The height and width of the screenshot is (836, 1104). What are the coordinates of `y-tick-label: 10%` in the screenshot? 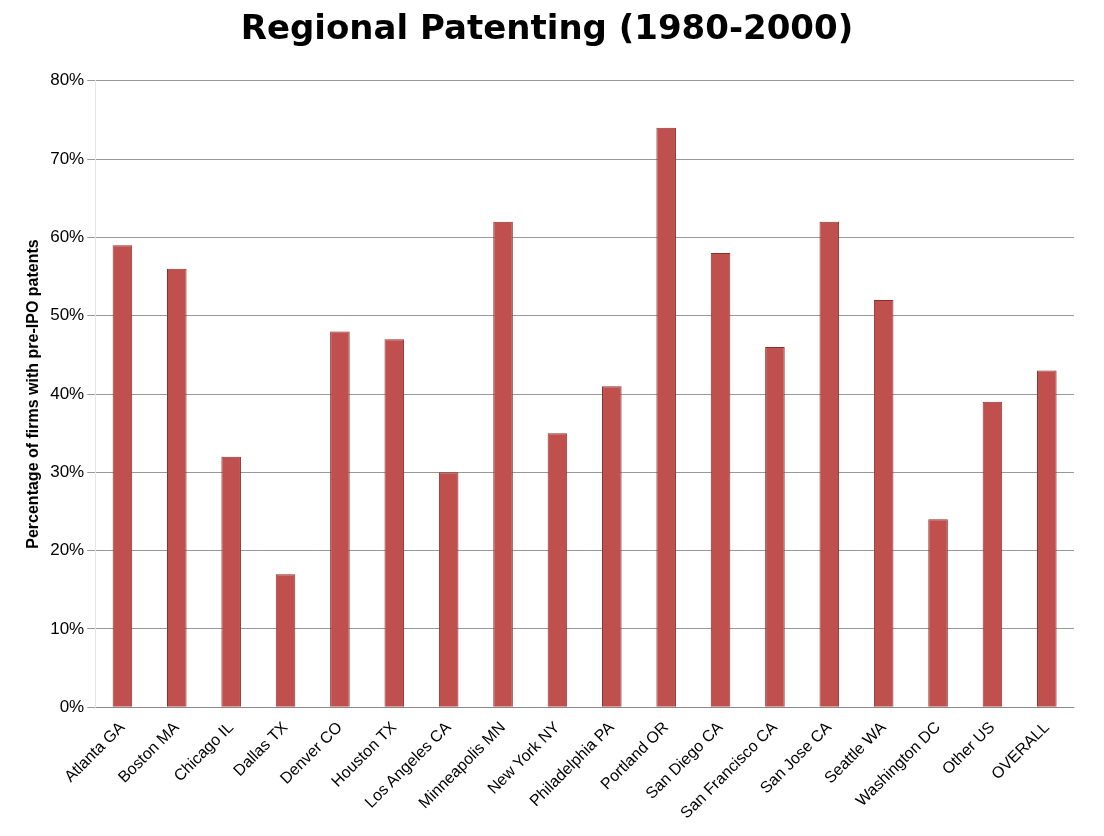 It's located at (67, 628).